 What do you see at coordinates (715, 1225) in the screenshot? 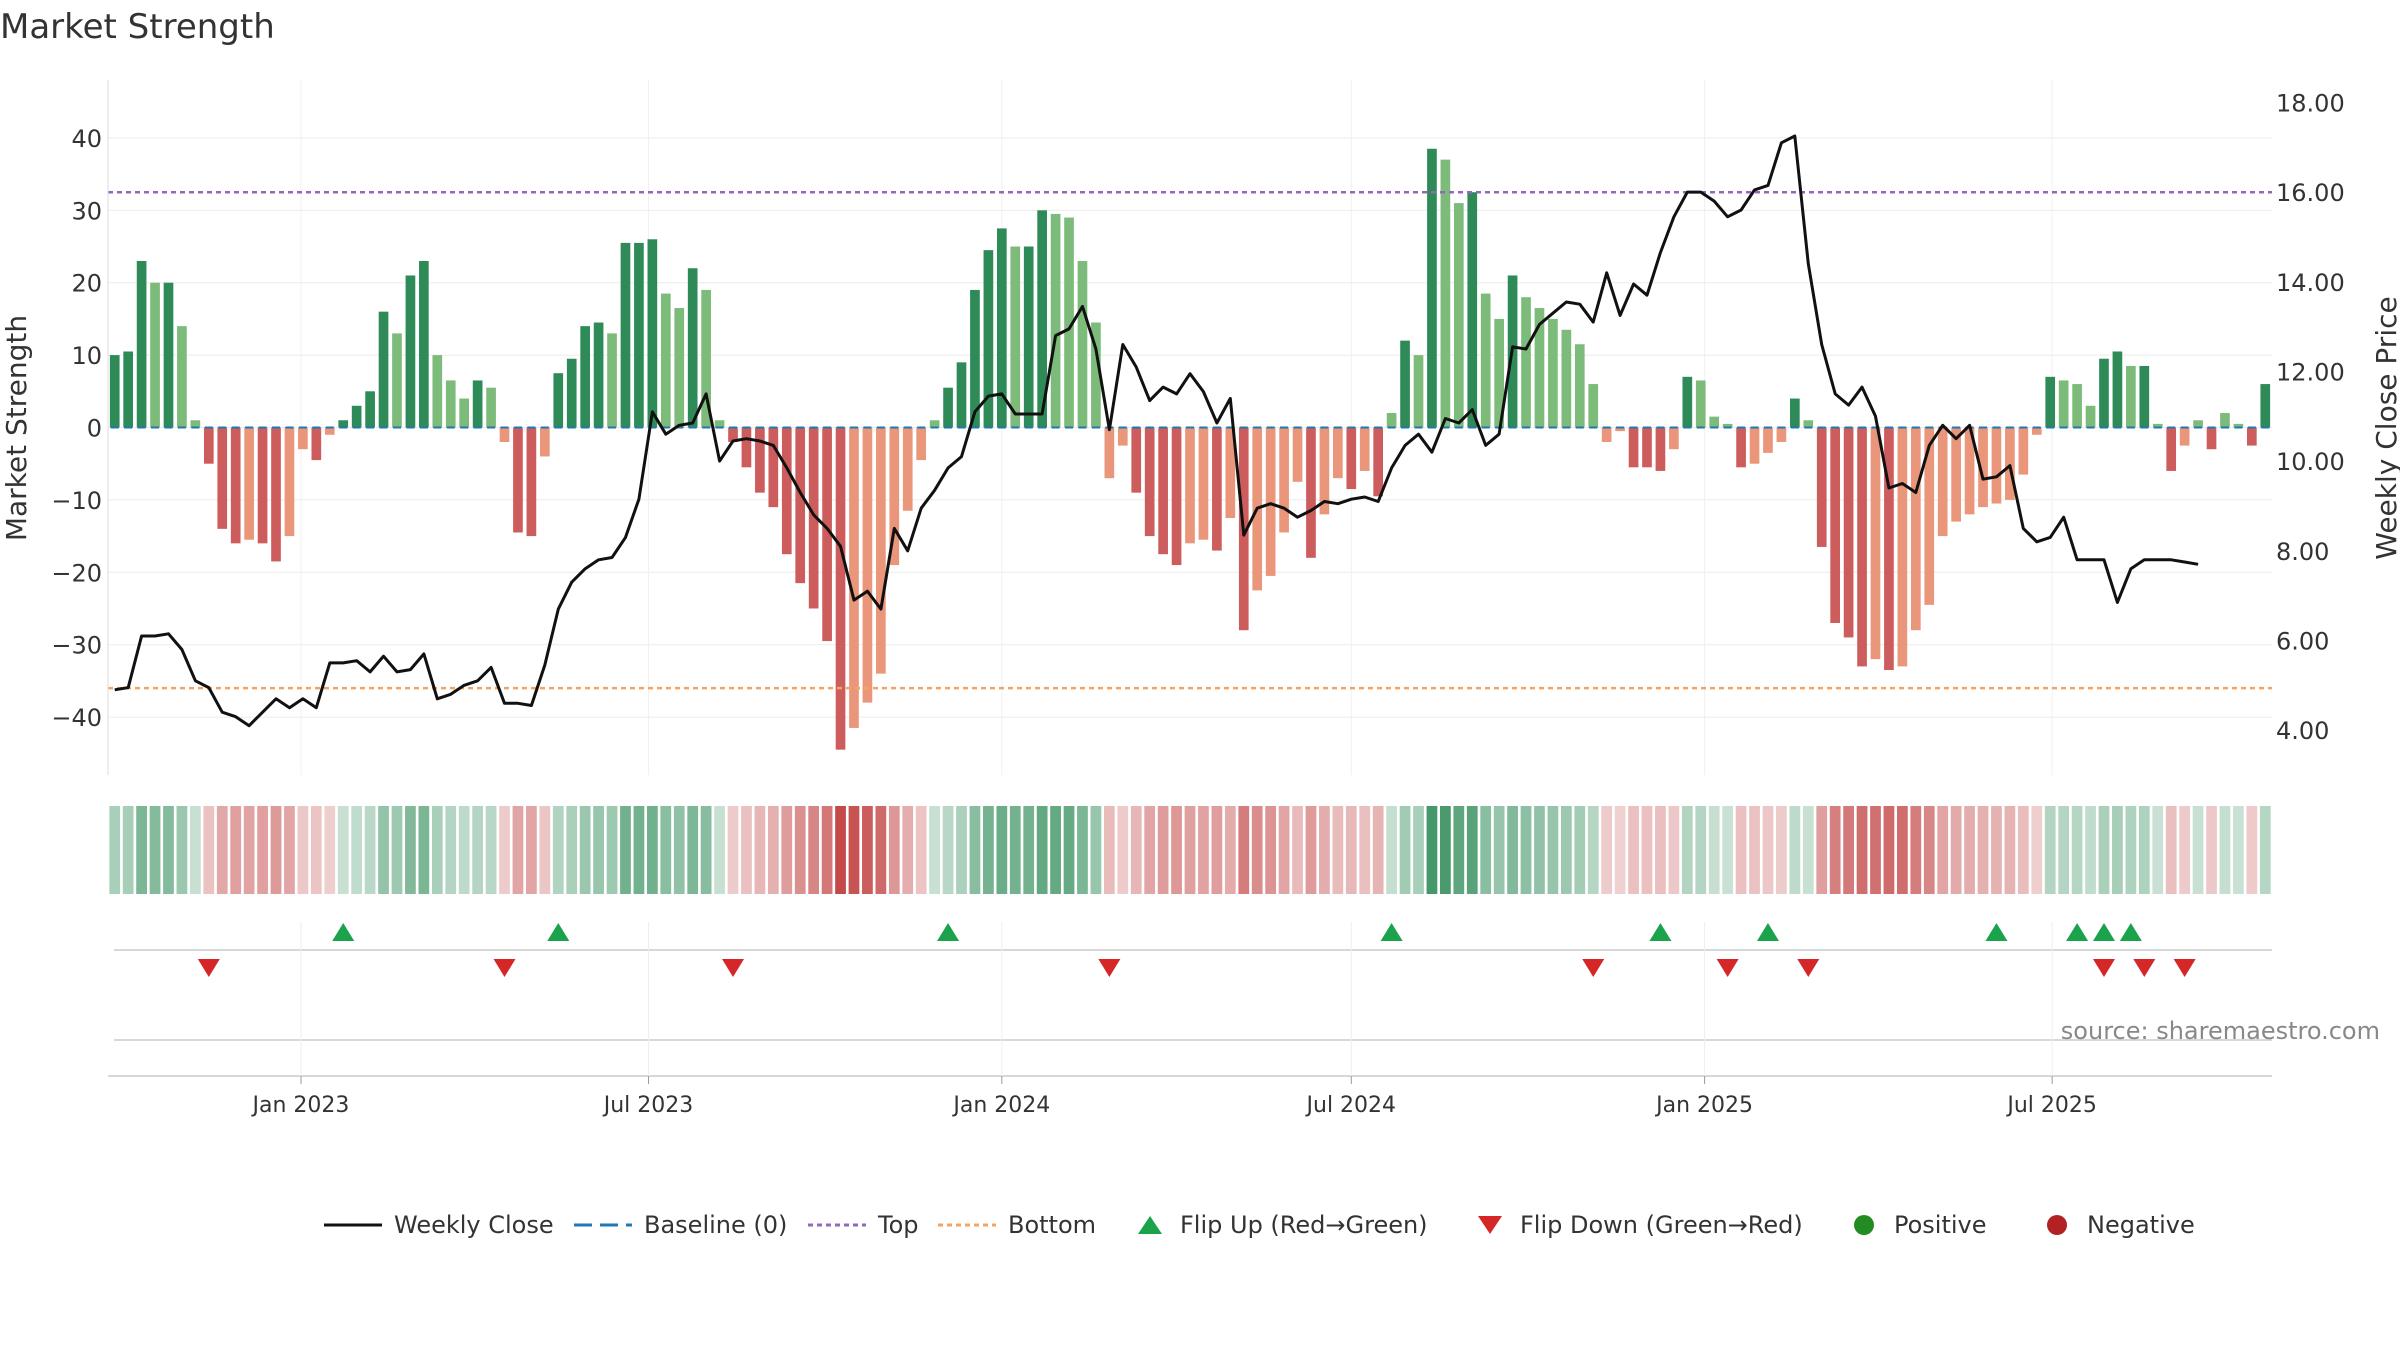
I see `legend-label-1: Baseline (0)` at bounding box center [715, 1225].